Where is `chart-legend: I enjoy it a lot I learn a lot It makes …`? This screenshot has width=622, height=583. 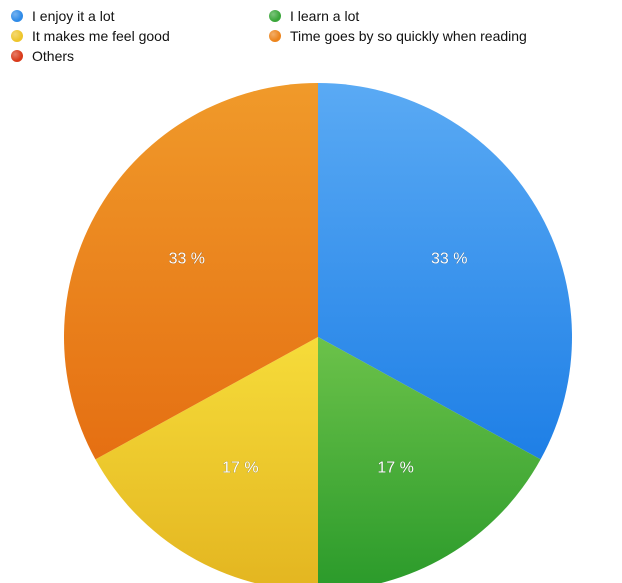 chart-legend: I enjoy it a lot I learn a lot It makes … is located at coordinates (311, 40).